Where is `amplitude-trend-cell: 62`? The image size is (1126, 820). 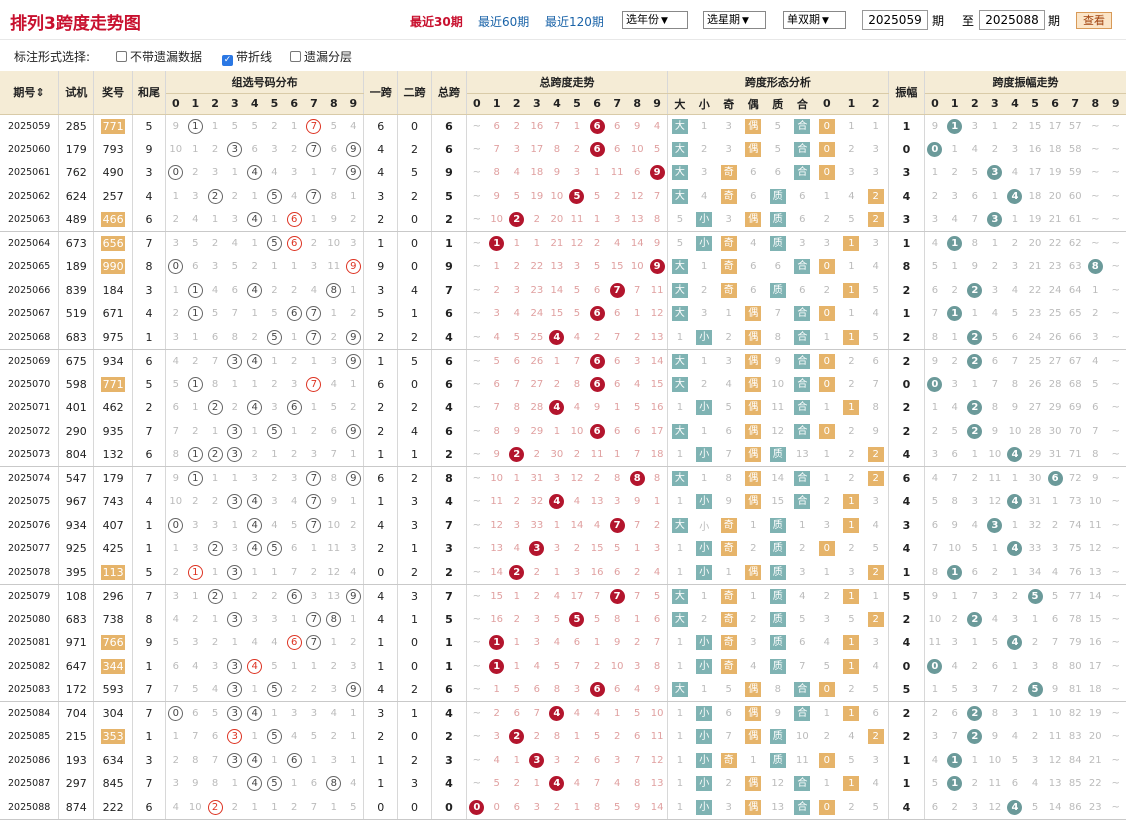 amplitude-trend-cell: 62 is located at coordinates (1075, 243).